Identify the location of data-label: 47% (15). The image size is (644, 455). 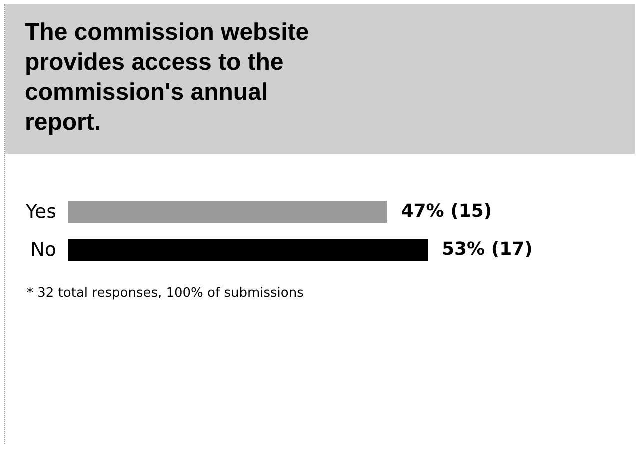
(446, 211).